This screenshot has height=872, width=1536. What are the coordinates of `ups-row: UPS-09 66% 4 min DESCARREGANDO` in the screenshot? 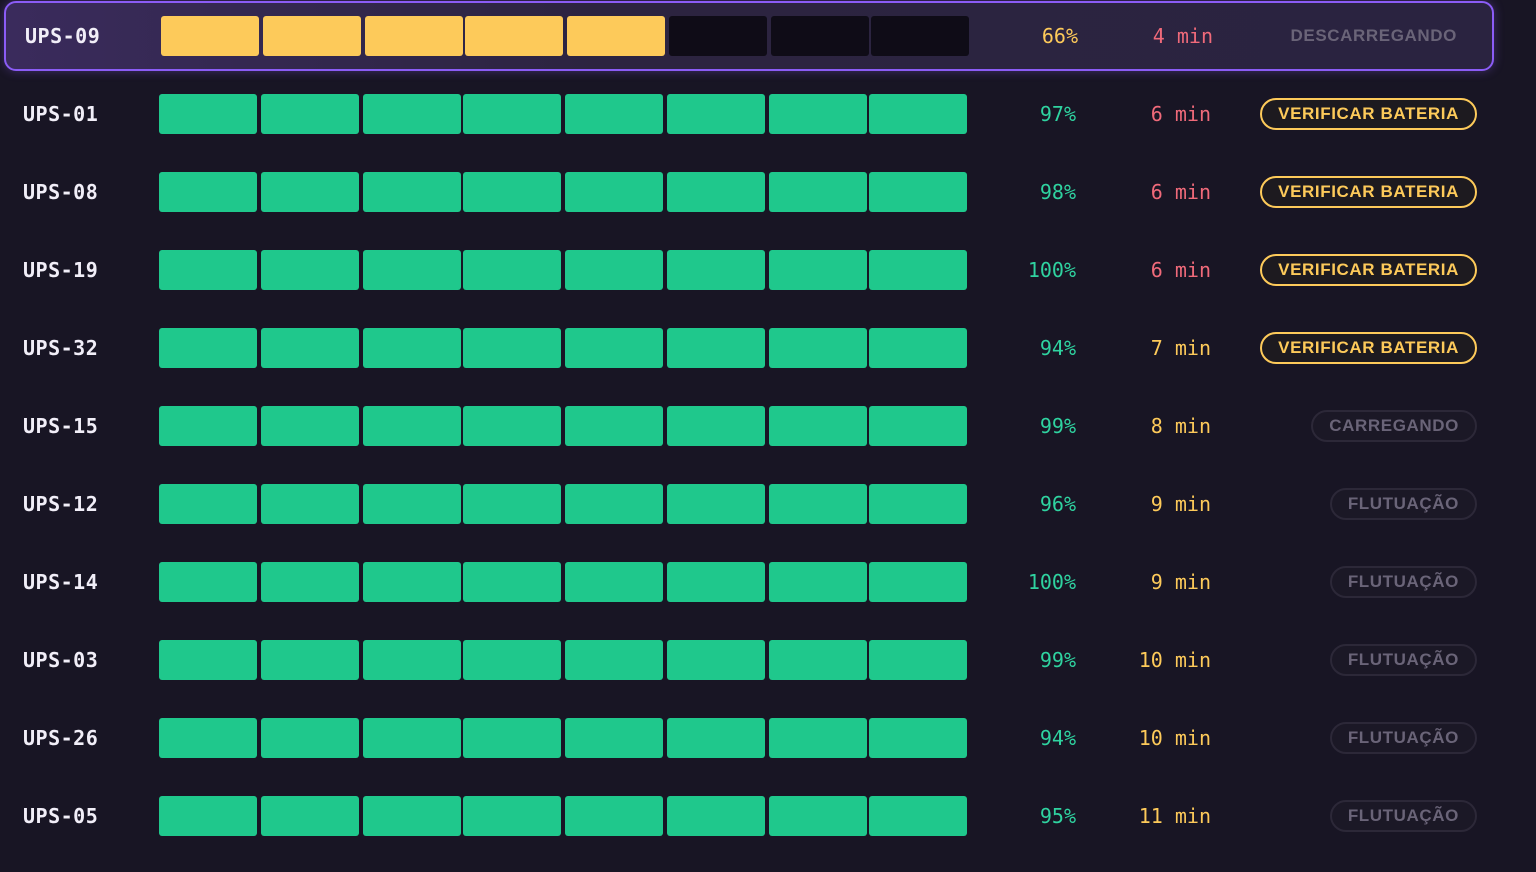 It's located at (749, 36).